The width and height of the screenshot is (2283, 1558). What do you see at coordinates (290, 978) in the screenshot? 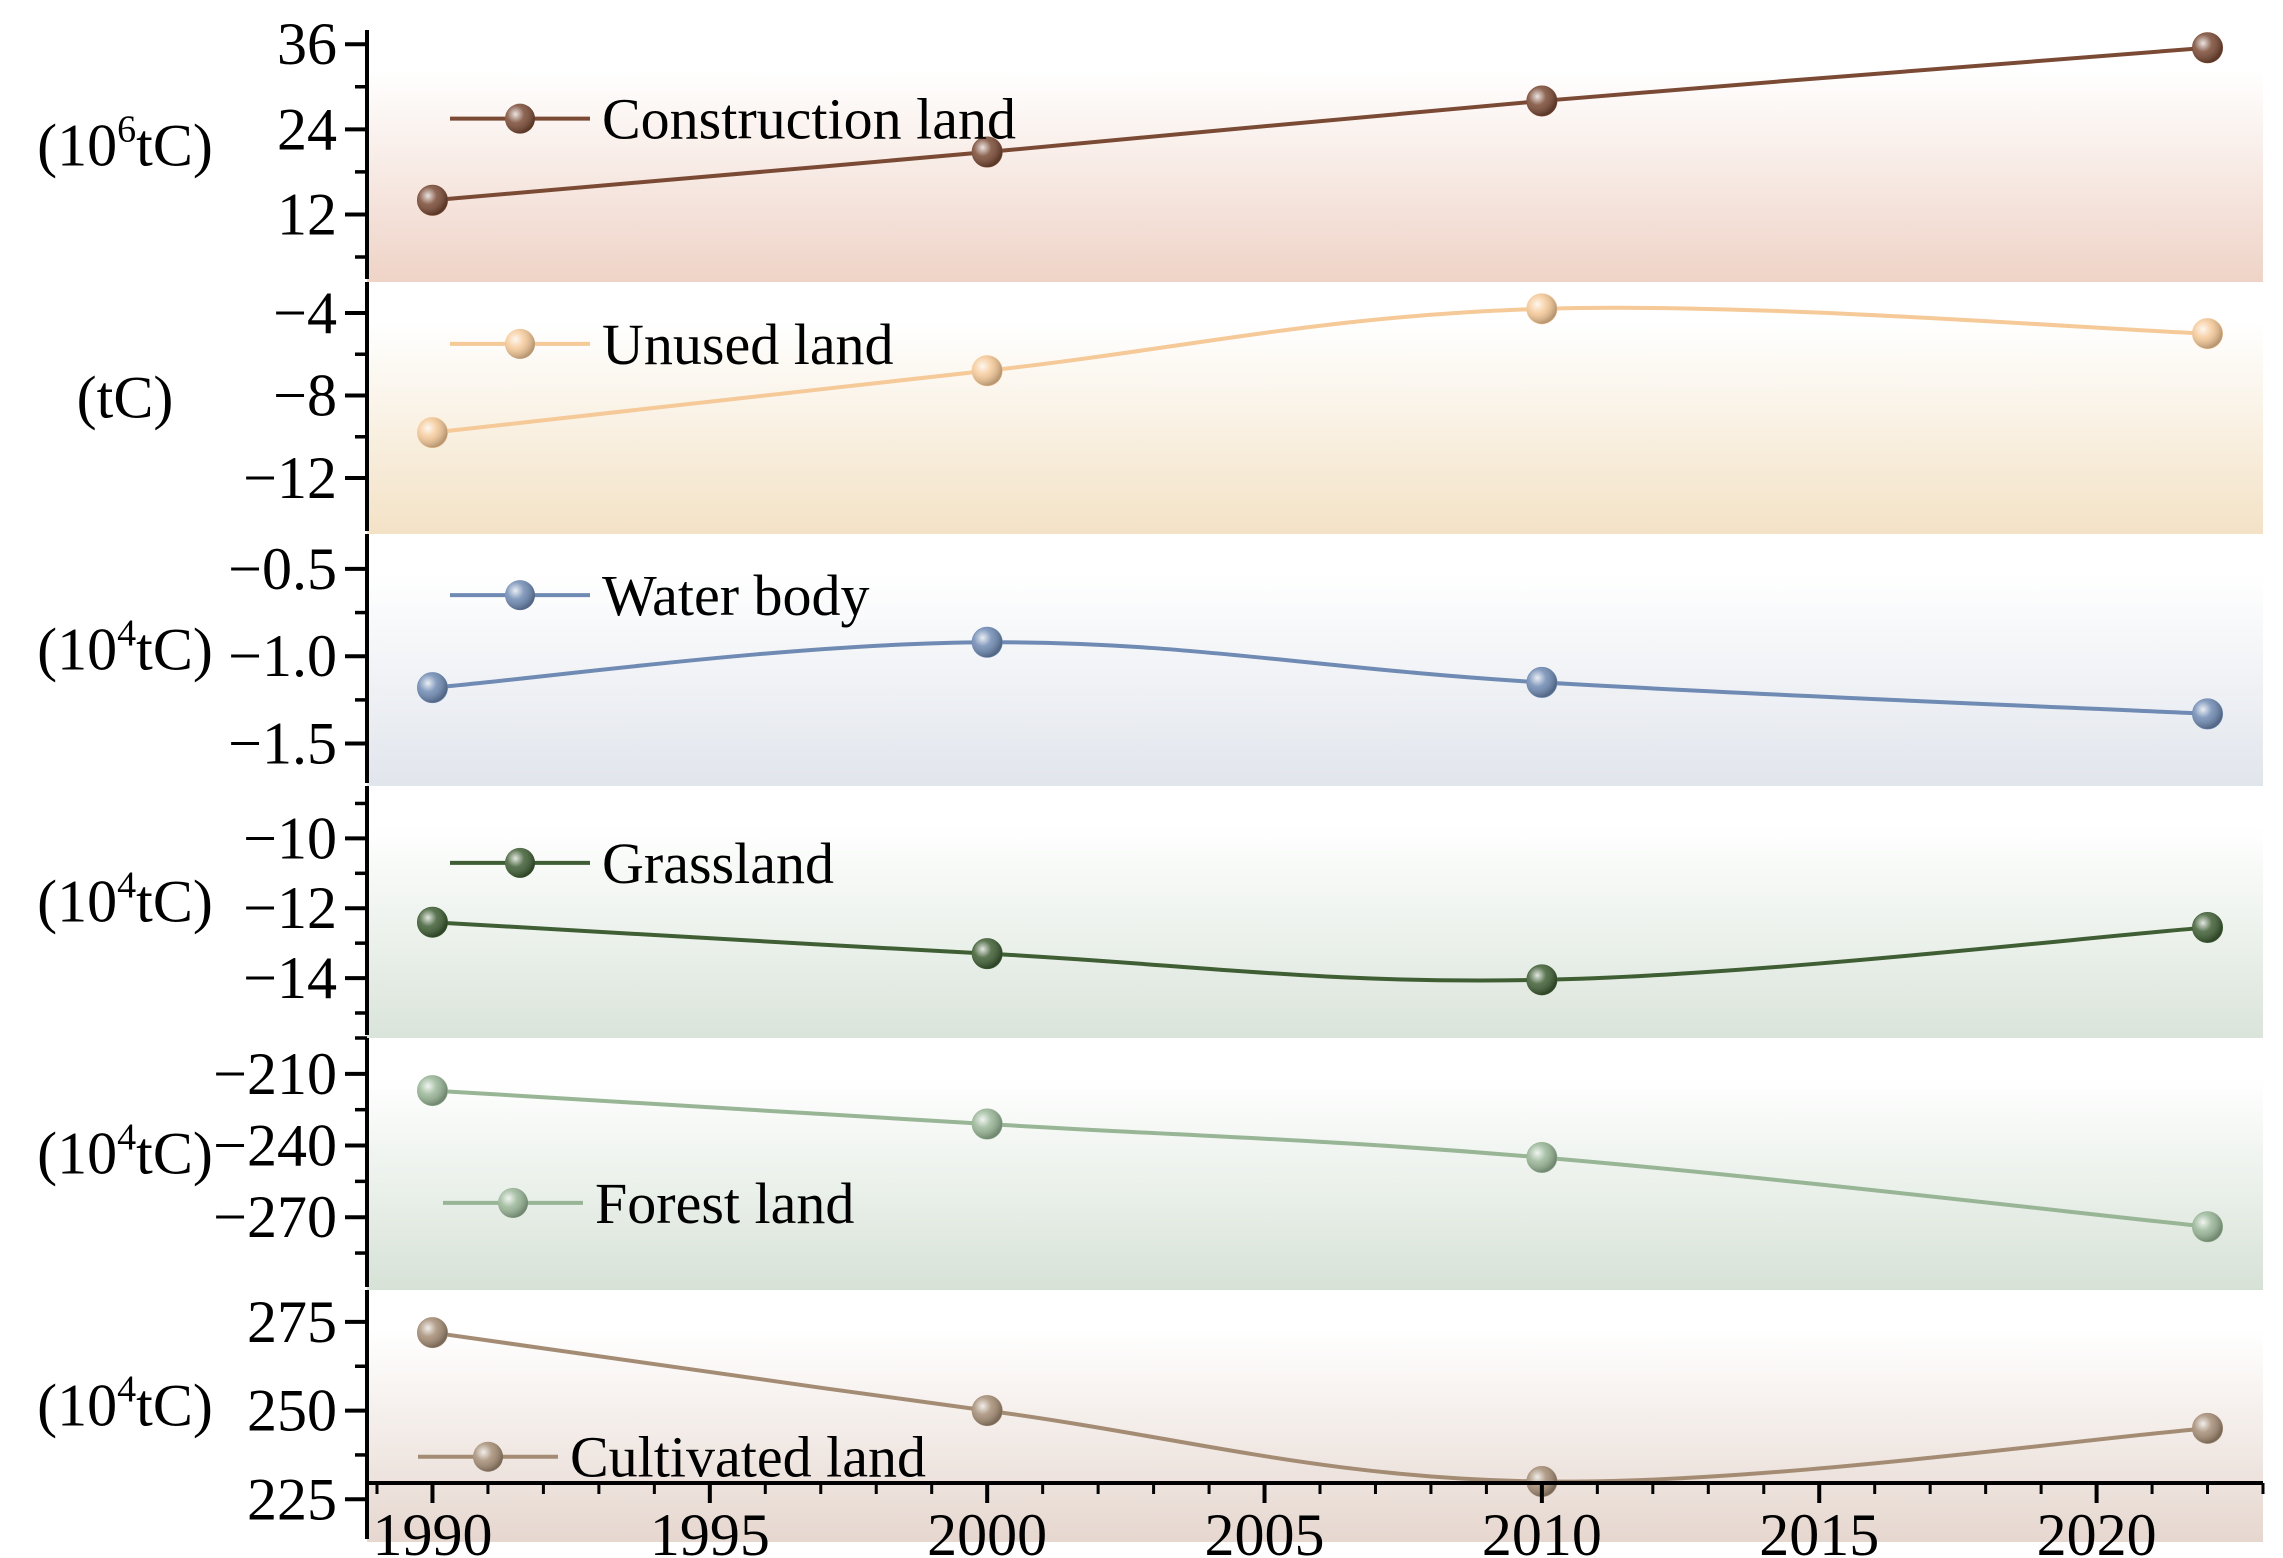
I see `y-tick-label: −14` at bounding box center [290, 978].